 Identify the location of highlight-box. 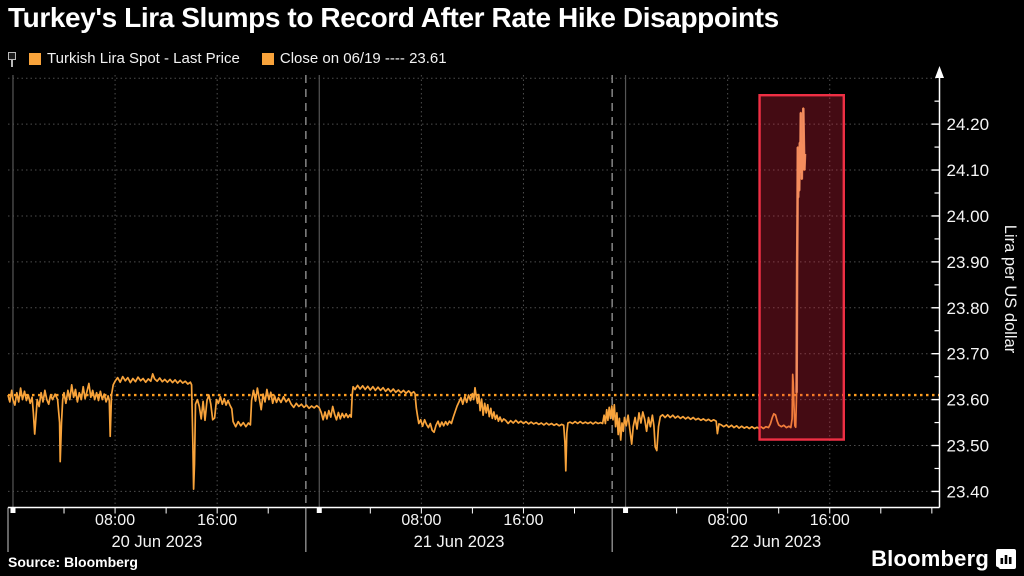
(801, 267).